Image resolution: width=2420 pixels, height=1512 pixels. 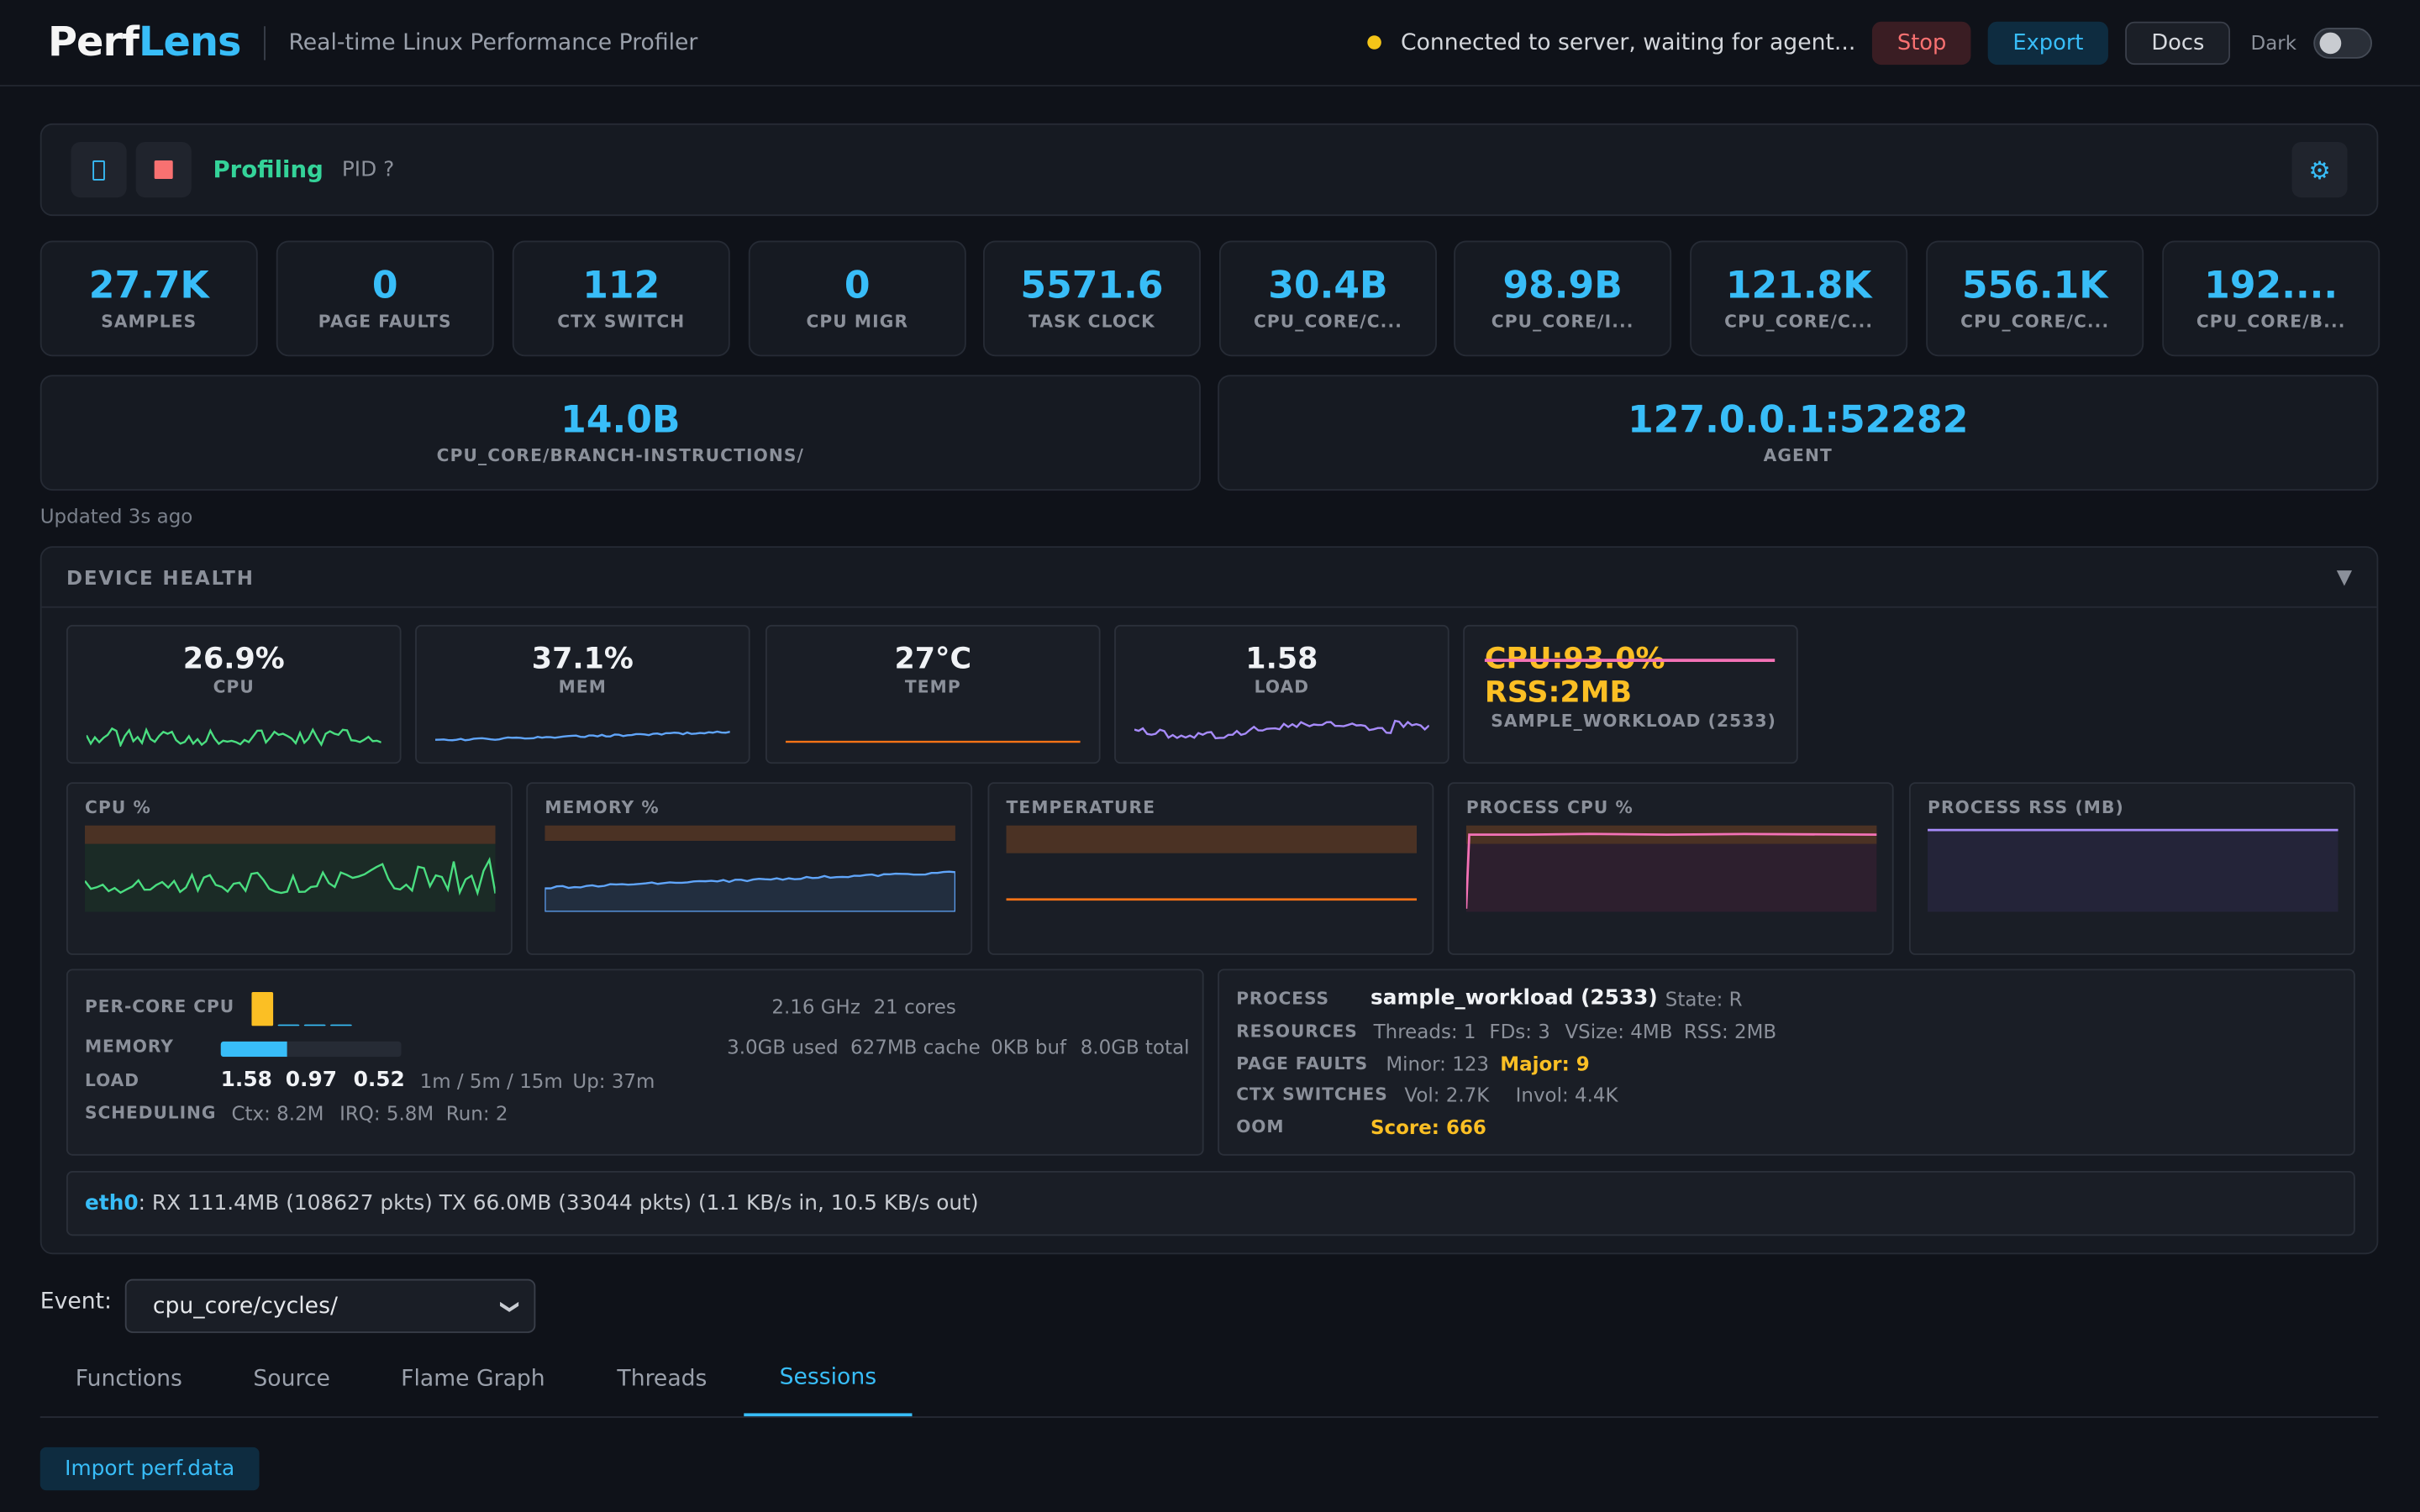 What do you see at coordinates (246, 1080) in the screenshot?
I see `load-1m: 1.58` at bounding box center [246, 1080].